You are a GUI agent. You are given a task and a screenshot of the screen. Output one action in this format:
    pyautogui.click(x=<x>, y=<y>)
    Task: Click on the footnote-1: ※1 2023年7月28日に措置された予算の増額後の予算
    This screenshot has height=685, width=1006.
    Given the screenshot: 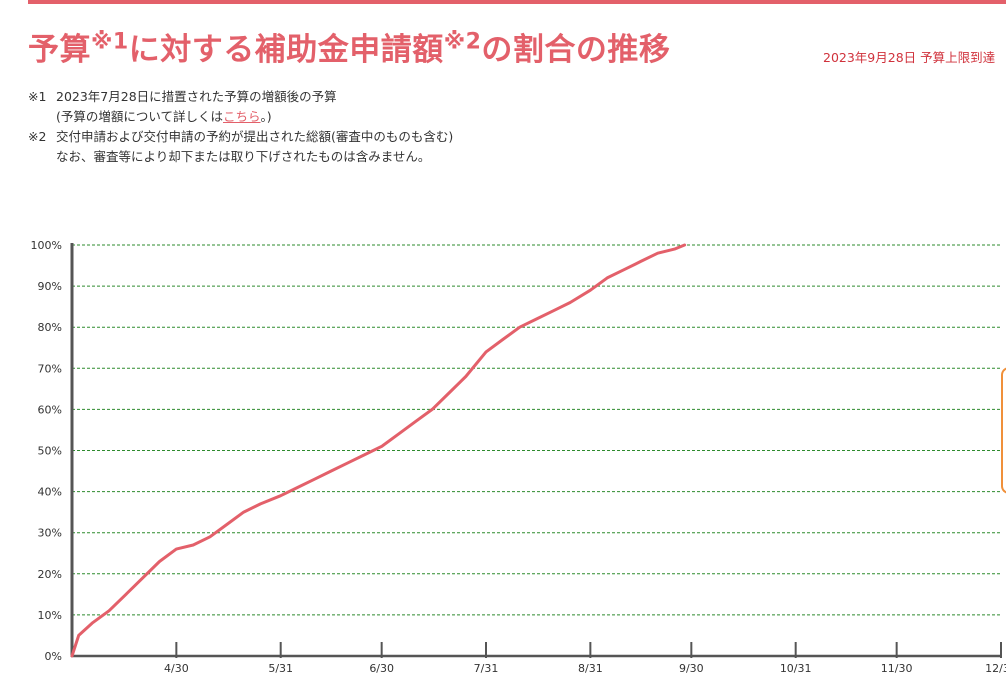 What is the action you would take?
    pyautogui.click(x=240, y=97)
    